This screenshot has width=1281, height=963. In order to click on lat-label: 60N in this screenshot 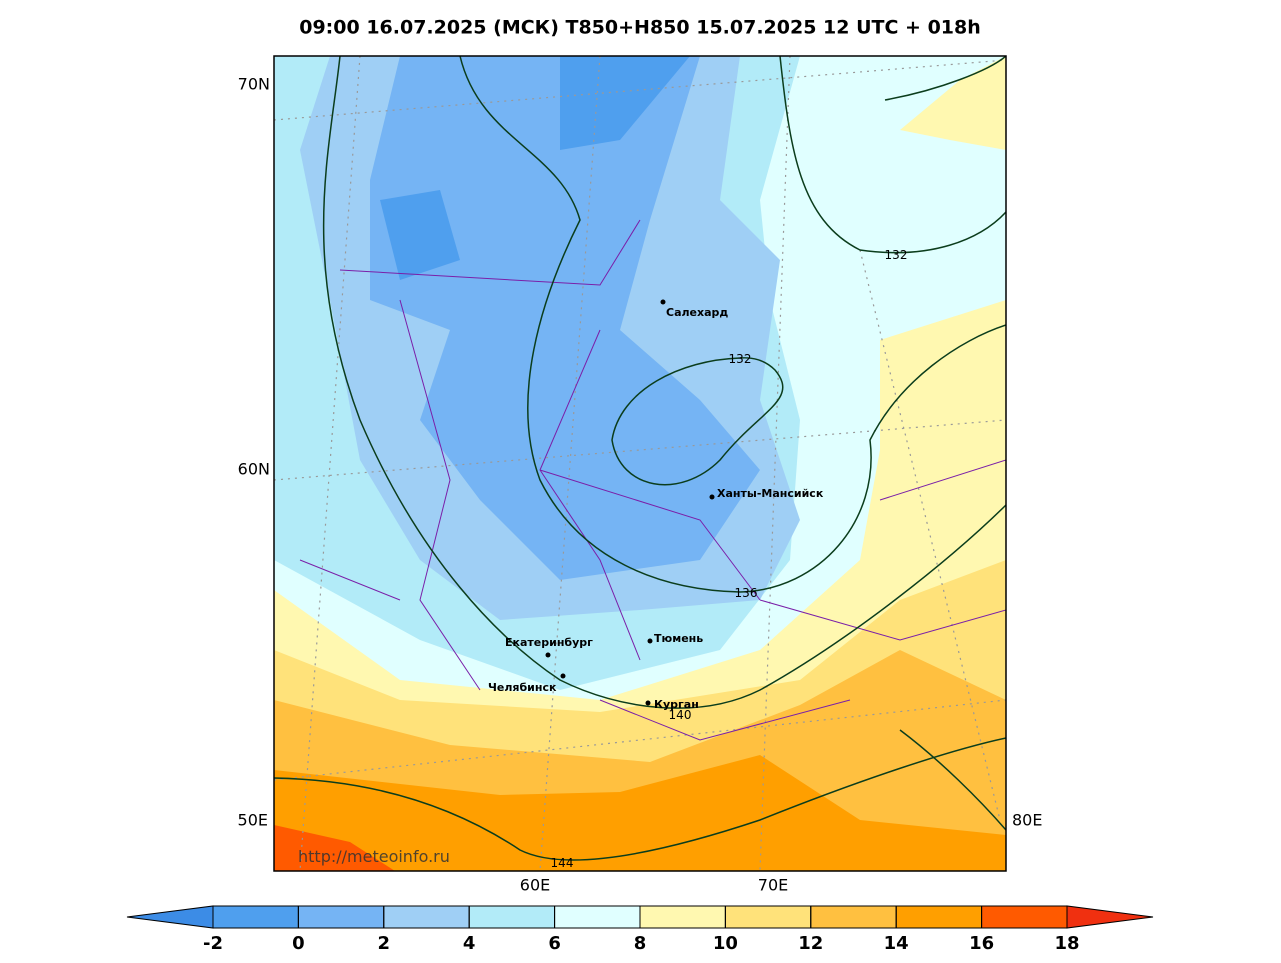, I will do `click(254, 469)`.